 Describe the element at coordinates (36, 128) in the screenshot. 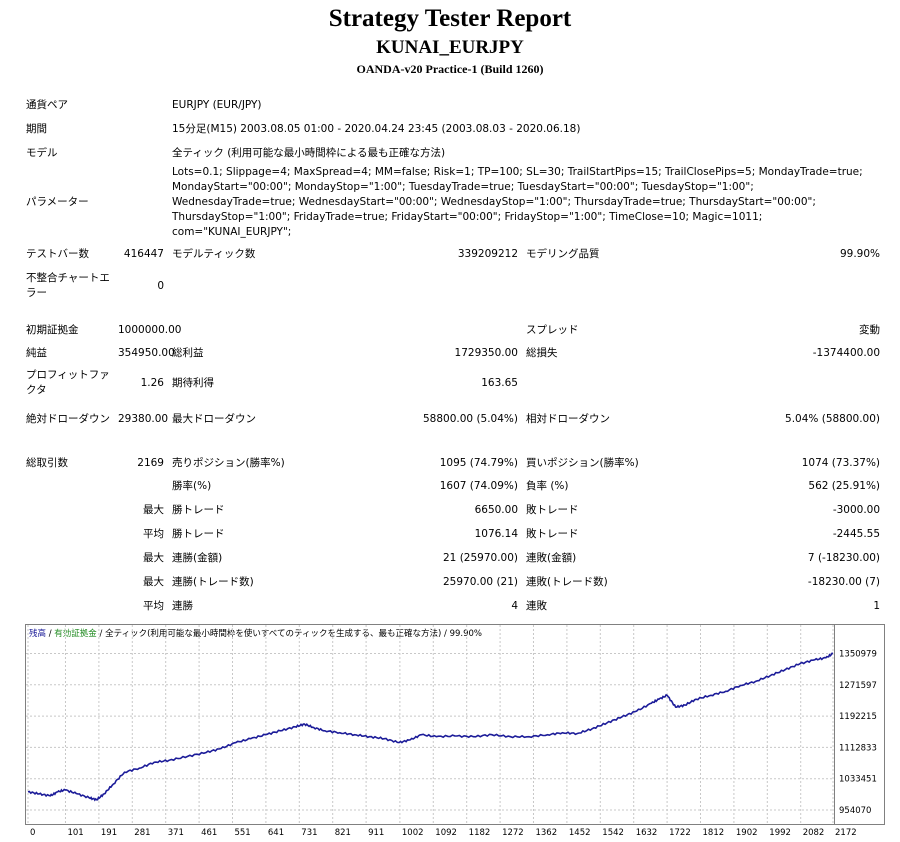

I see `period-label: 期間` at that location.